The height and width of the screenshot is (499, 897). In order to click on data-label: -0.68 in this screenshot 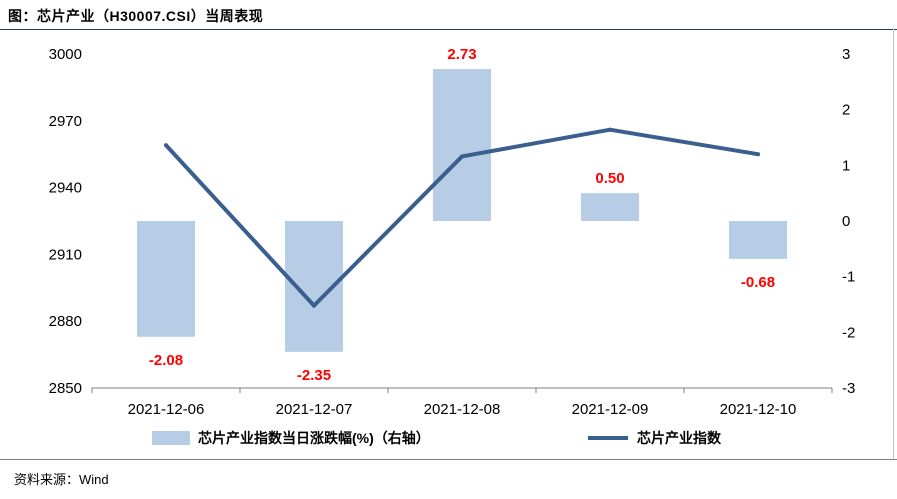, I will do `click(758, 282)`.